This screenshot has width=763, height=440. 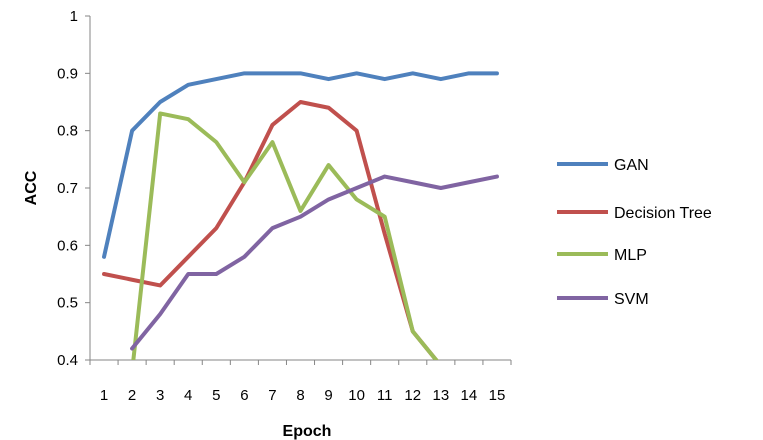 What do you see at coordinates (440, 395) in the screenshot?
I see `x-tick-label: 13` at bounding box center [440, 395].